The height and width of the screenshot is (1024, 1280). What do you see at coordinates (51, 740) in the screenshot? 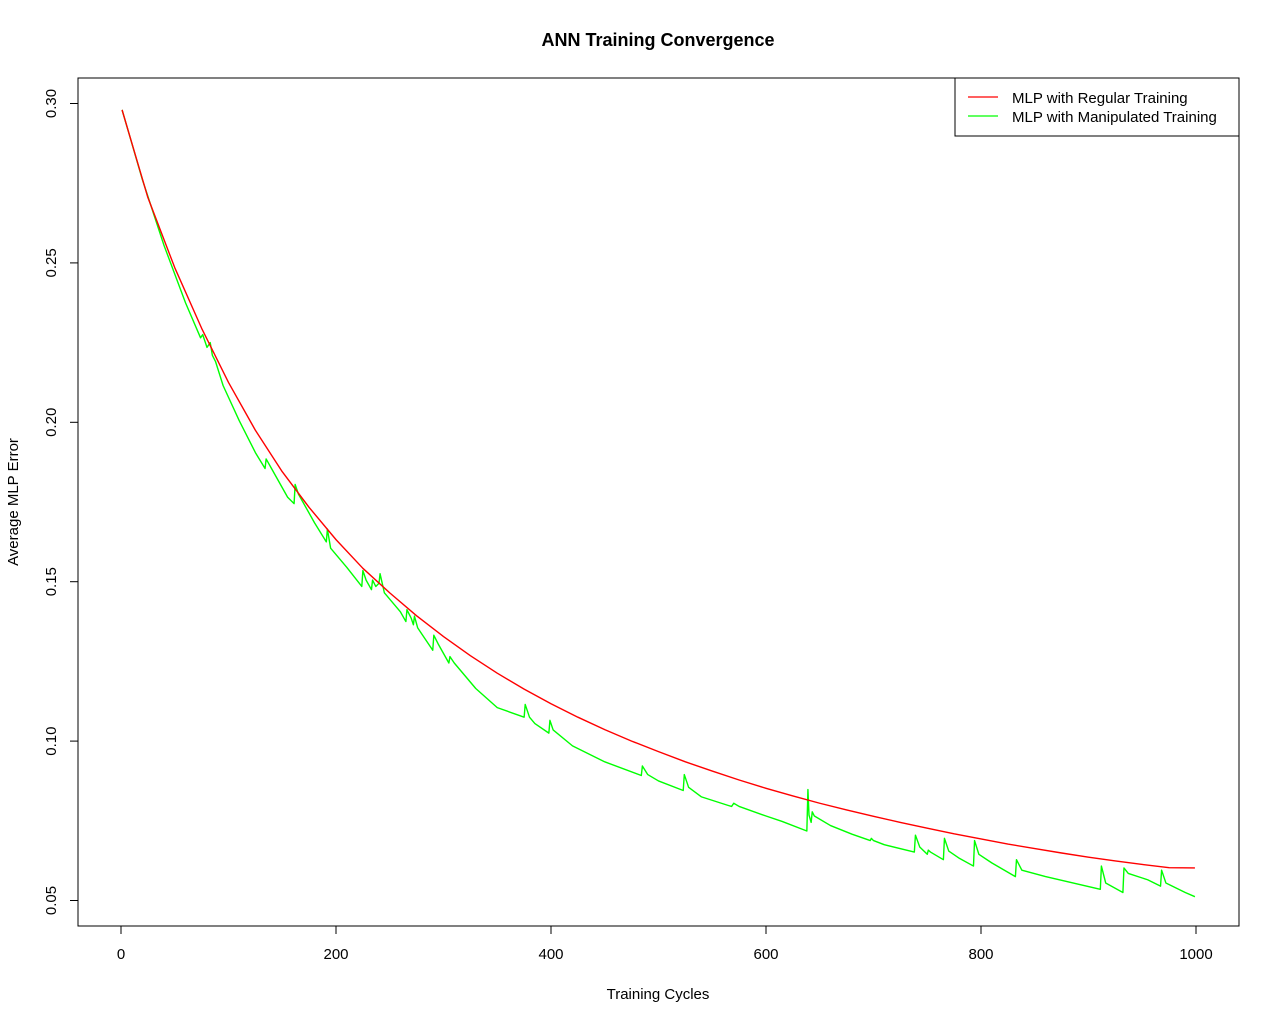
I see `y-tick-label: 0.10` at bounding box center [51, 740].